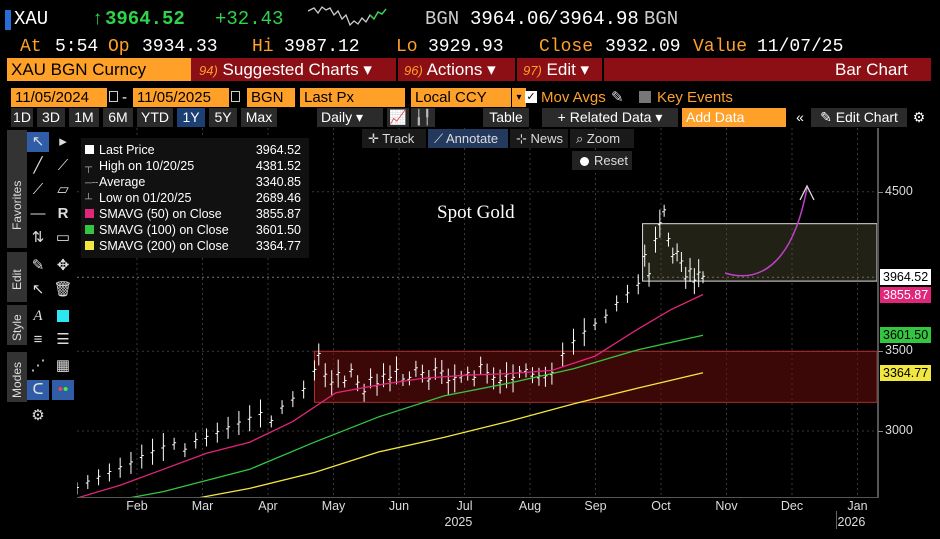 The height and width of the screenshot is (539, 940). Describe the element at coordinates (423, 117) in the screenshot. I see `bar-chart-icon: ╽╿` at that location.